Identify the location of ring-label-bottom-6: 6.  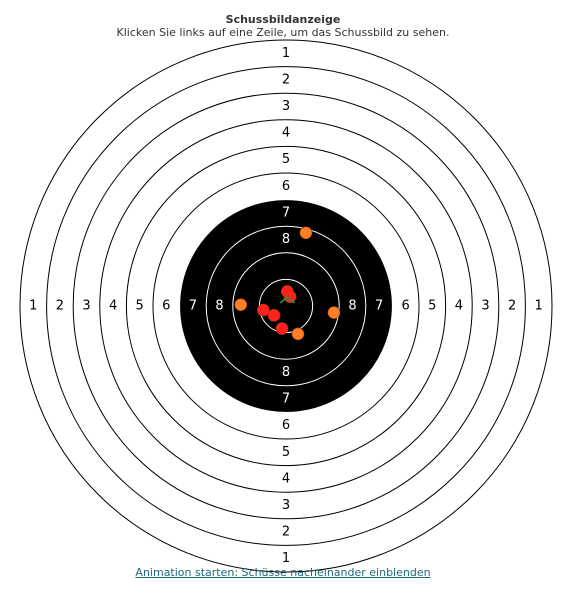
(286, 425).